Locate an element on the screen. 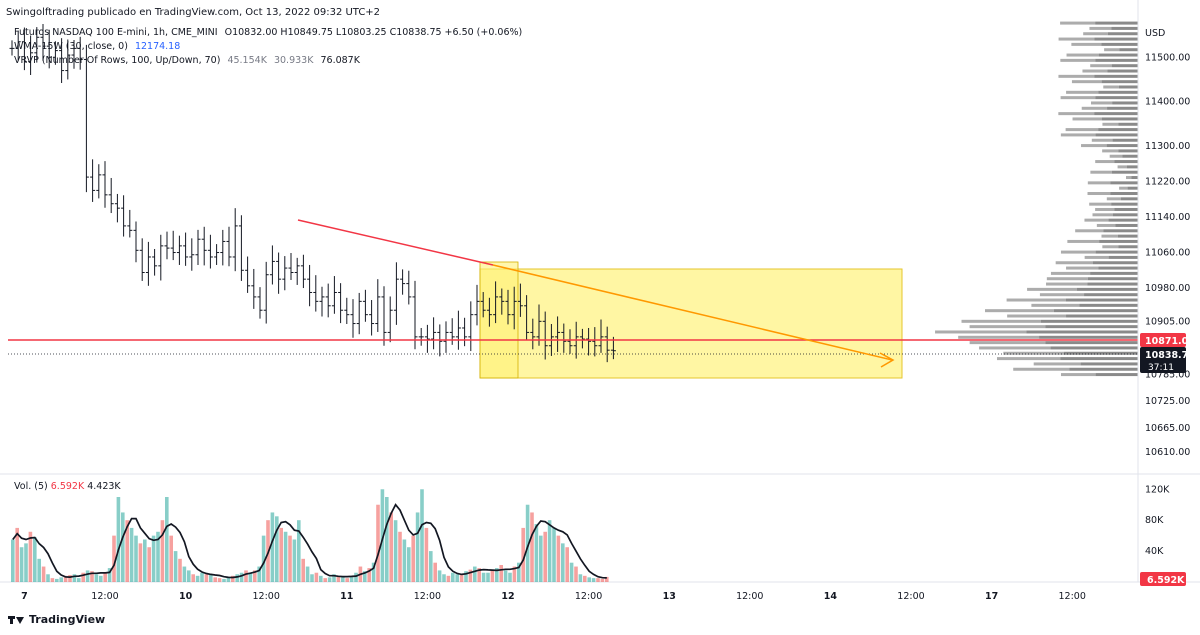  price-tick-label: 11060.00 is located at coordinates (1167, 253).